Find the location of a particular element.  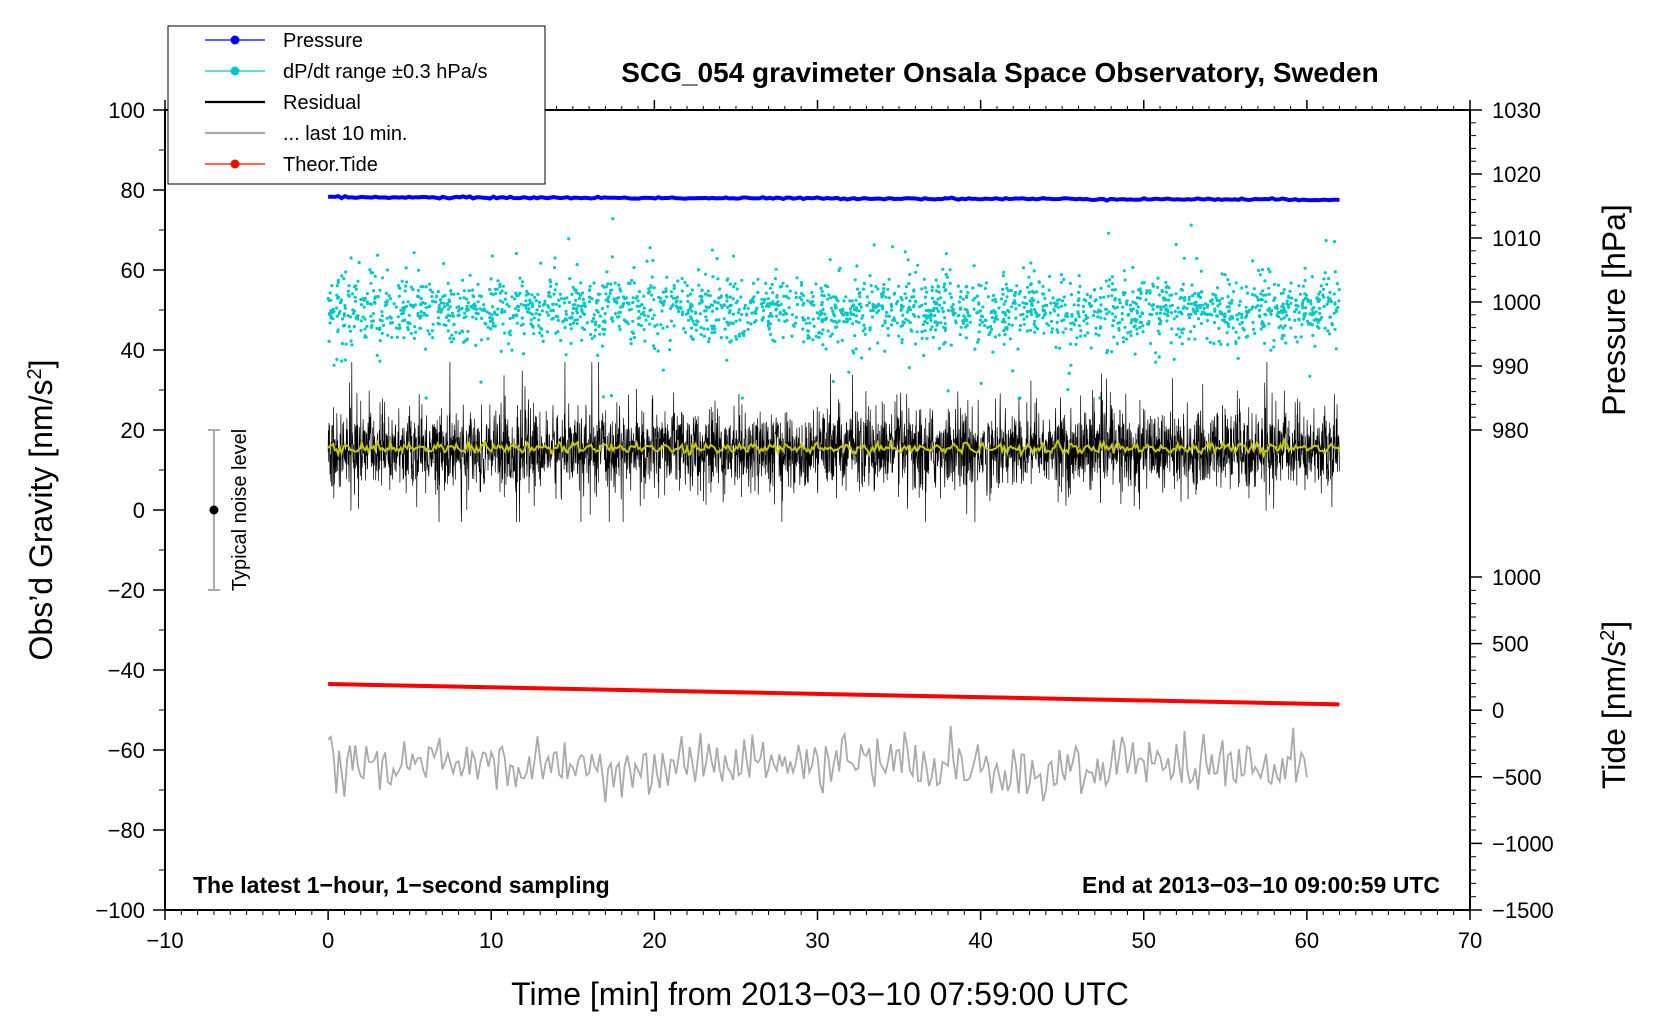

legend-label: ... last 10 min. is located at coordinates (345, 134).